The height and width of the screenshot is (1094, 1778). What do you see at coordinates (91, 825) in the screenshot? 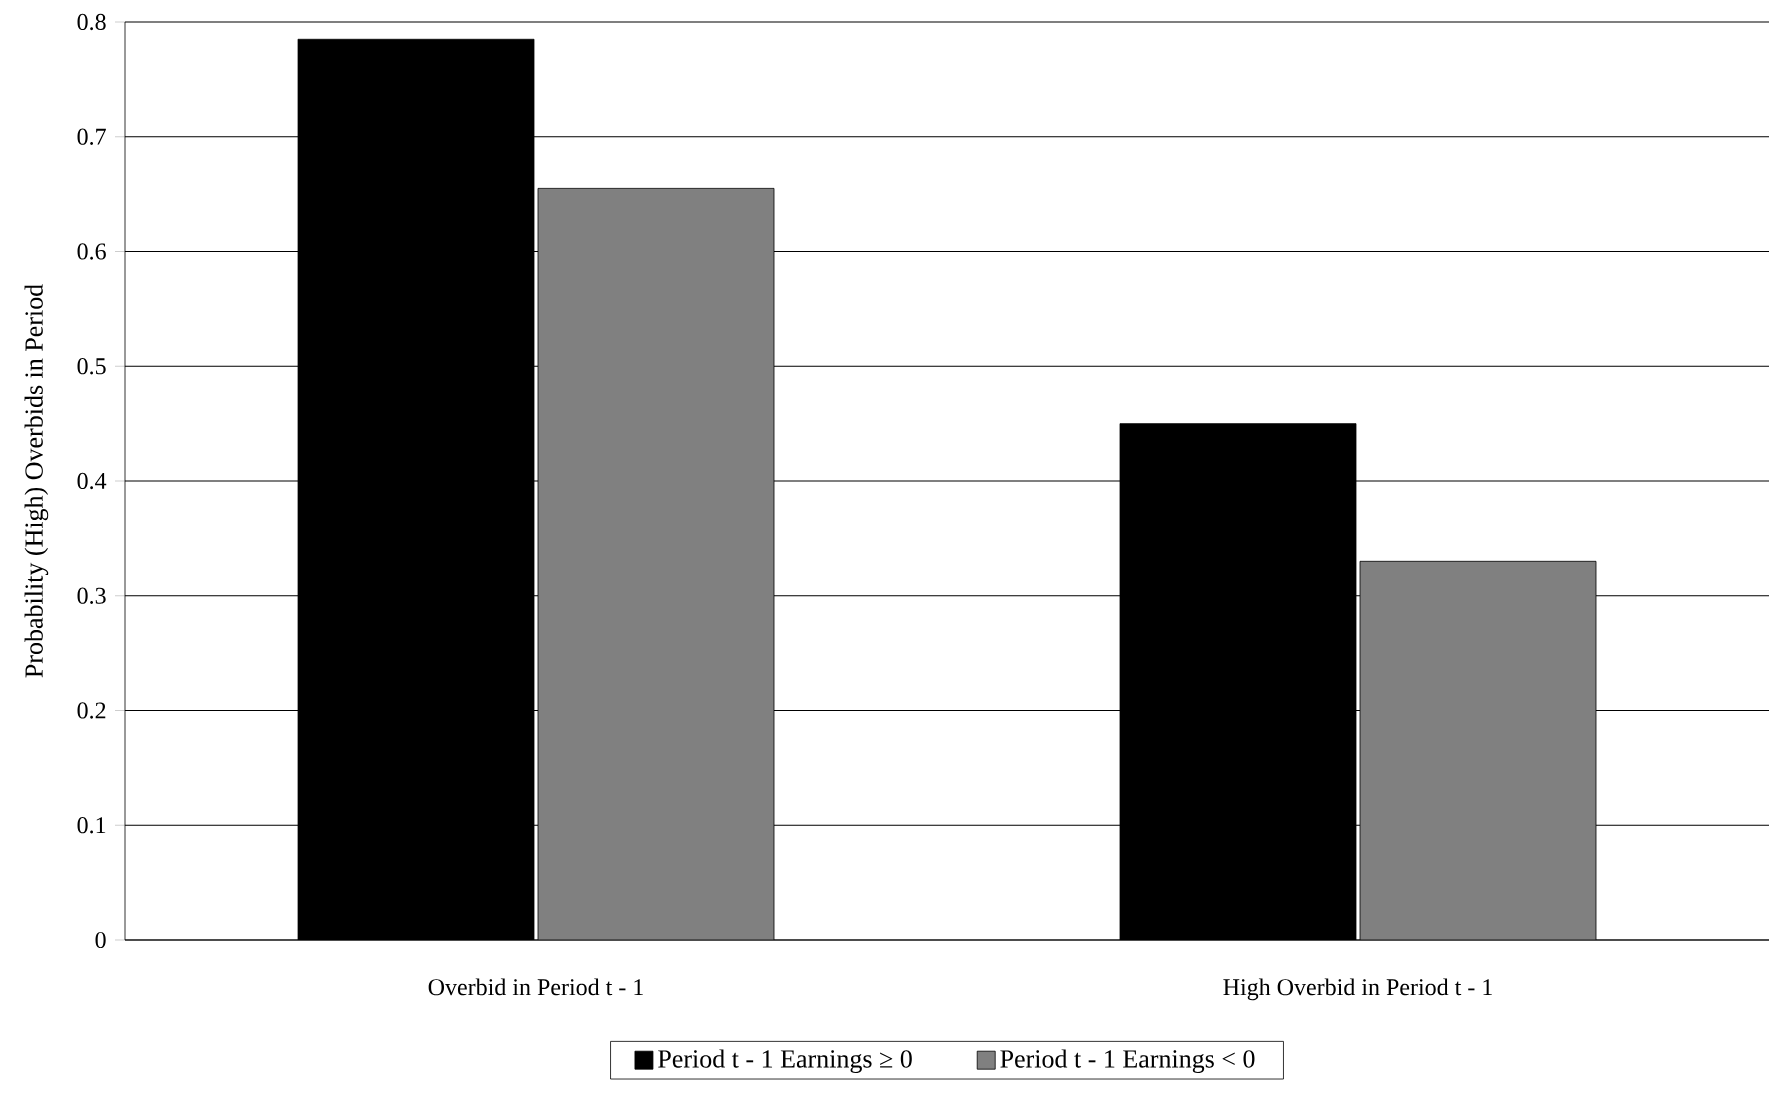
I see `y-tick-label: 0.1` at bounding box center [91, 825].